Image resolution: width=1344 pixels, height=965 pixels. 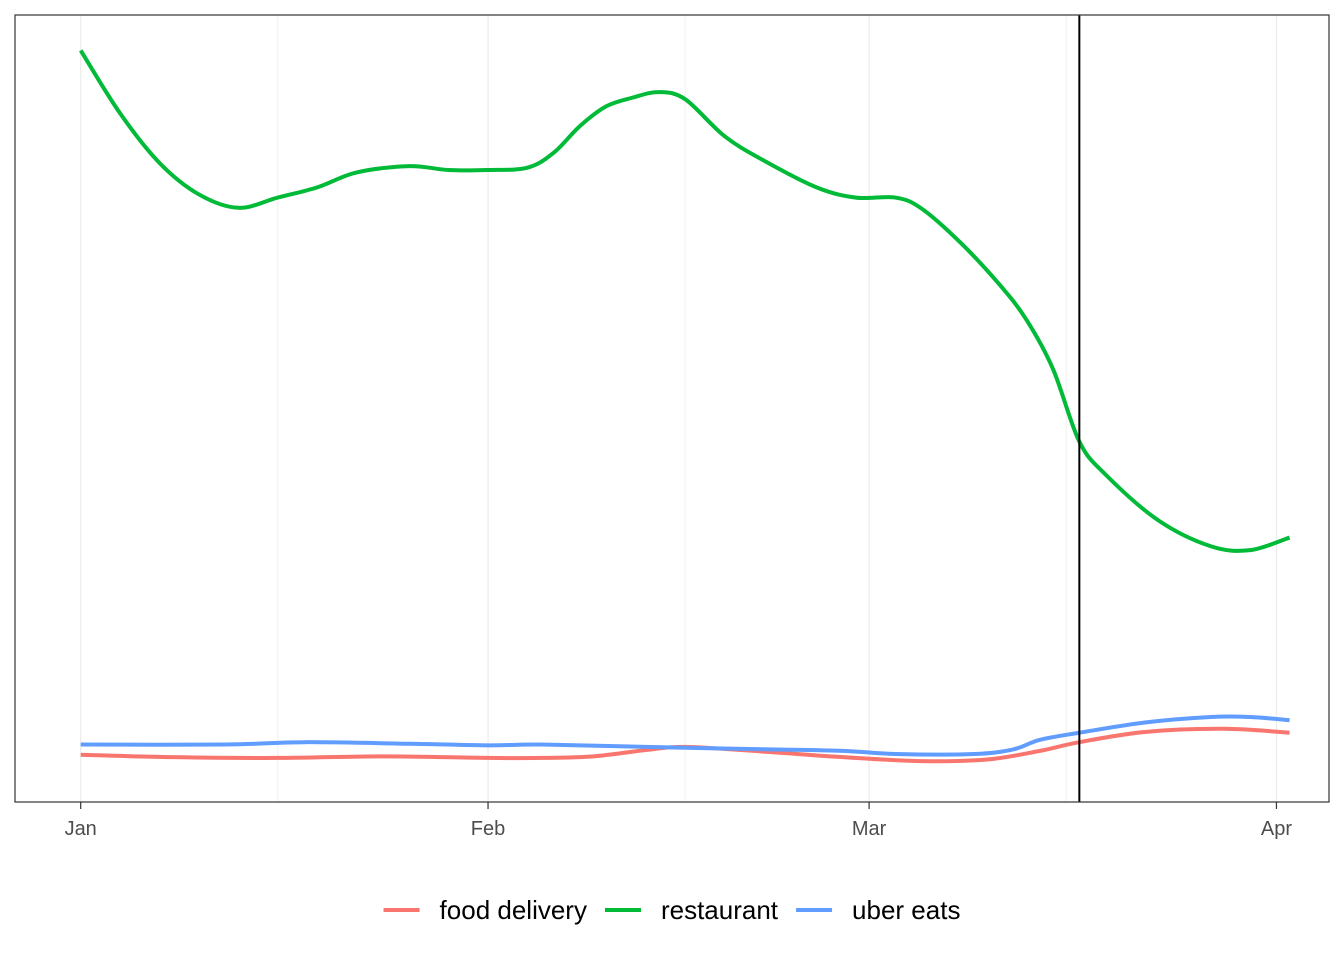 What do you see at coordinates (869, 829) in the screenshot?
I see `x-tick-label-mar: Mar` at bounding box center [869, 829].